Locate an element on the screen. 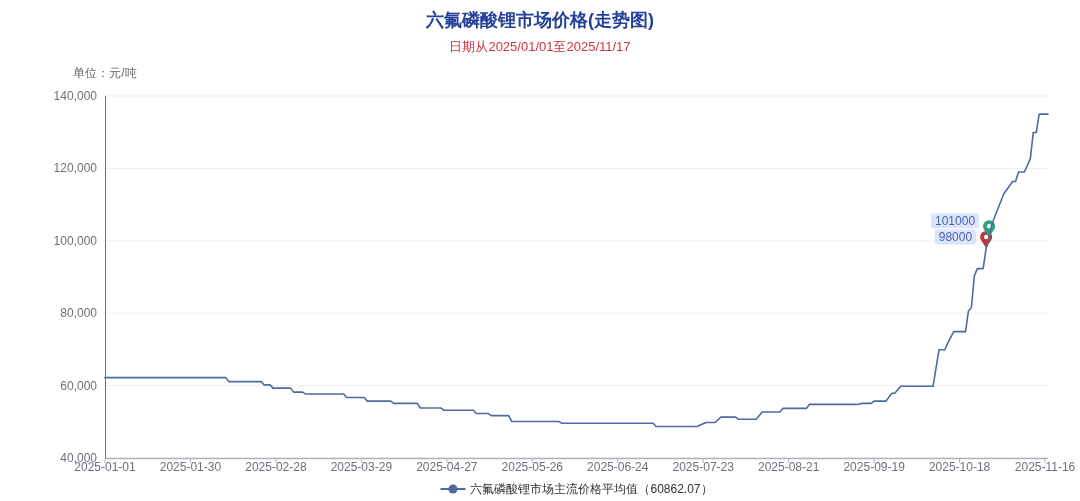  y-tick-label: 80,000 is located at coordinates (79, 313).